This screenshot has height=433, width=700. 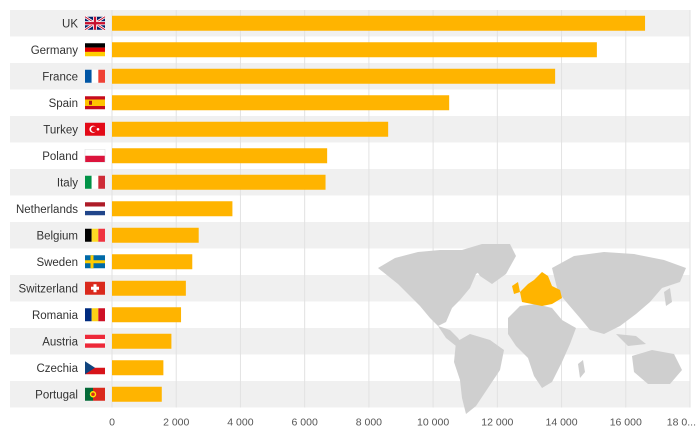 I want to click on category-label: Germany, so click(x=55, y=51).